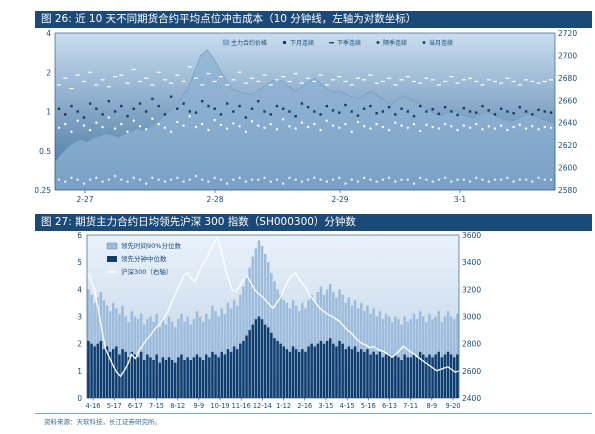 The width and height of the screenshot is (595, 434). What do you see at coordinates (151, 245) in the screenshot?
I see `legend-label: 领先时间90%分位数` at bounding box center [151, 245].